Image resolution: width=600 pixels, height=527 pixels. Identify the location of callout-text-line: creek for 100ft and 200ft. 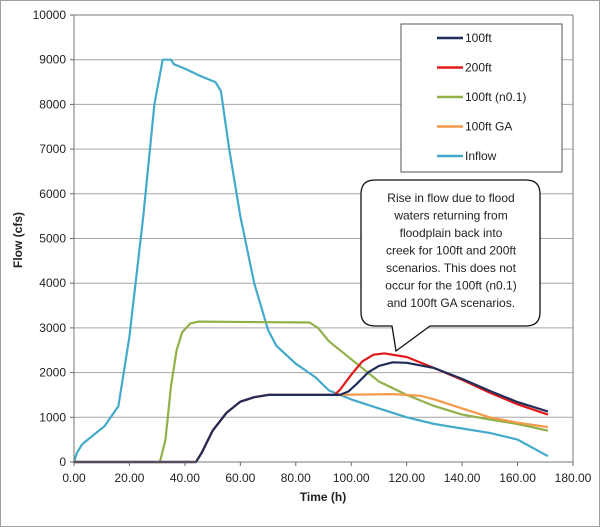
(451, 251).